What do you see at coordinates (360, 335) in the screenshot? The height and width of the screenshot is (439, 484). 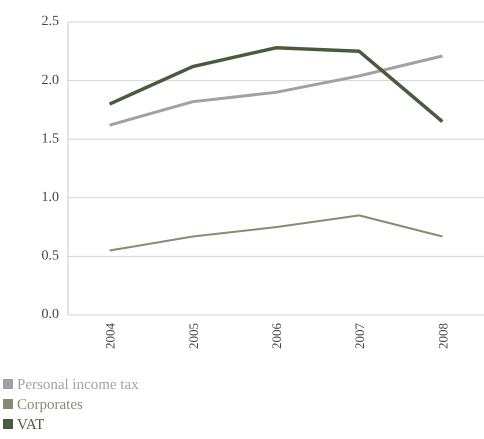 I see `x-tick-label: 2007` at bounding box center [360, 335].